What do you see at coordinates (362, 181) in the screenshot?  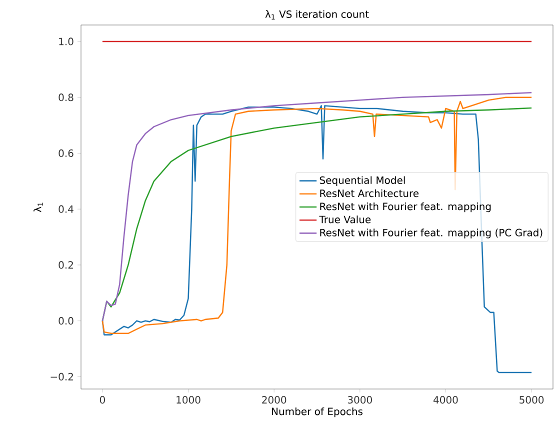 I see `legend-label: Sequential Model` at bounding box center [362, 181].